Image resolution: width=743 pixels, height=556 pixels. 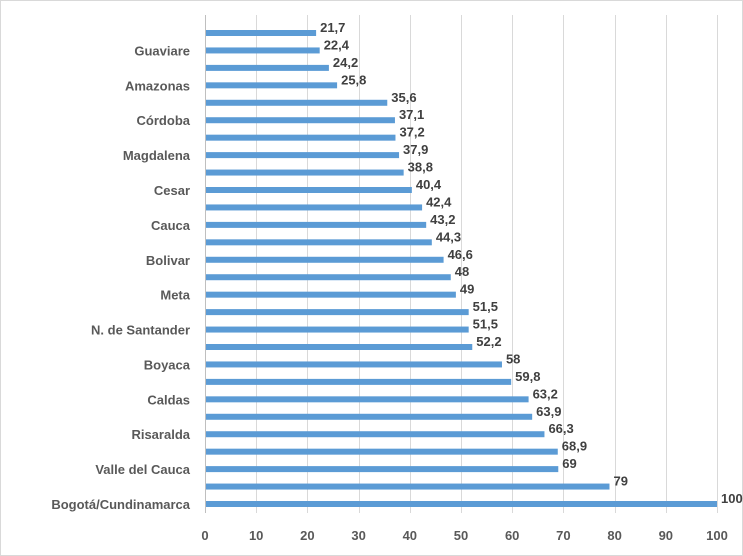 I want to click on category-label: Risaralda, so click(x=160, y=434).